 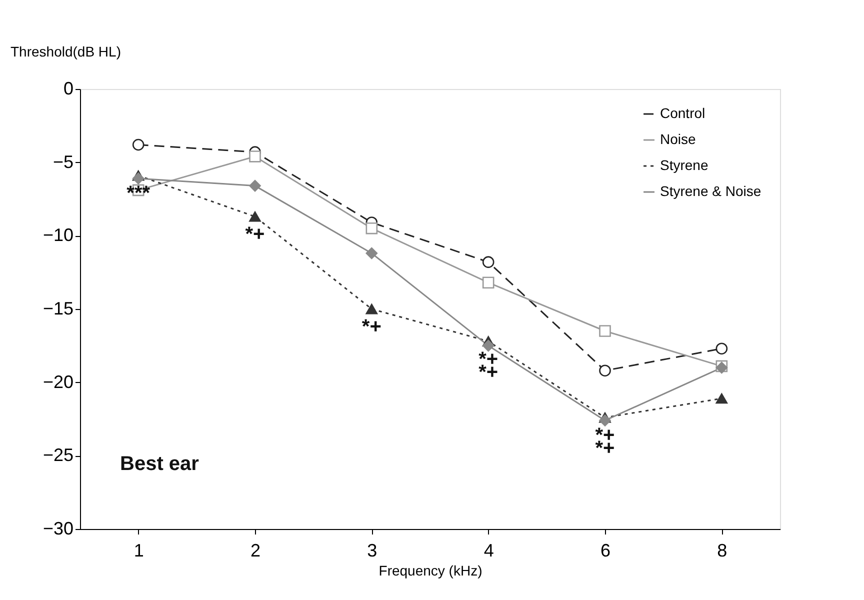 I want to click on y-tick-label: −25, so click(x=58, y=455).